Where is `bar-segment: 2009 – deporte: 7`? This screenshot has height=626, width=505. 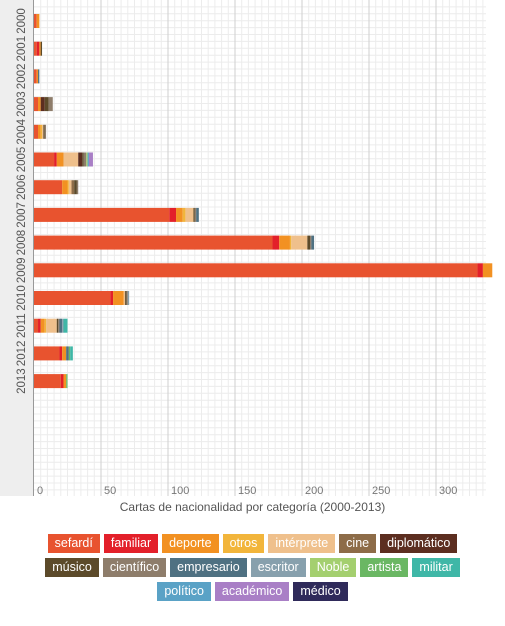 bar-segment: 2009 – deporte: 7 is located at coordinates (487, 270).